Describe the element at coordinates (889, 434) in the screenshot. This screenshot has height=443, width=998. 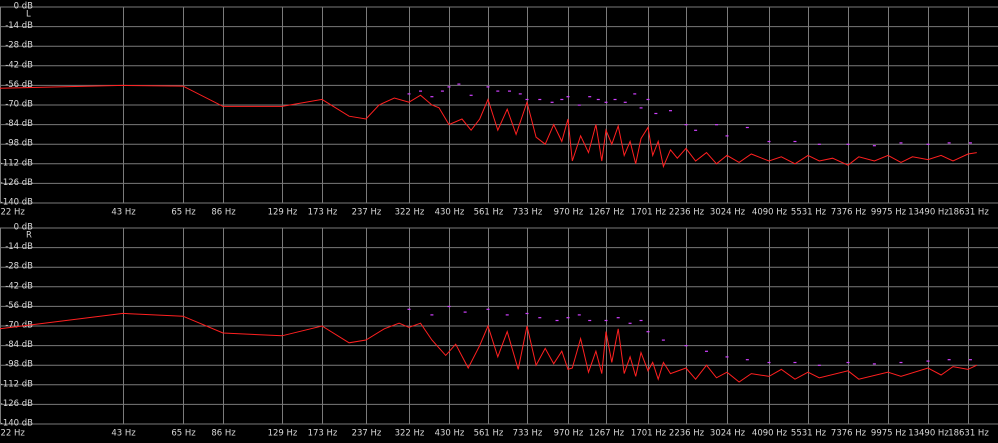
I see `x-tick-label: 9975 Hz` at that location.